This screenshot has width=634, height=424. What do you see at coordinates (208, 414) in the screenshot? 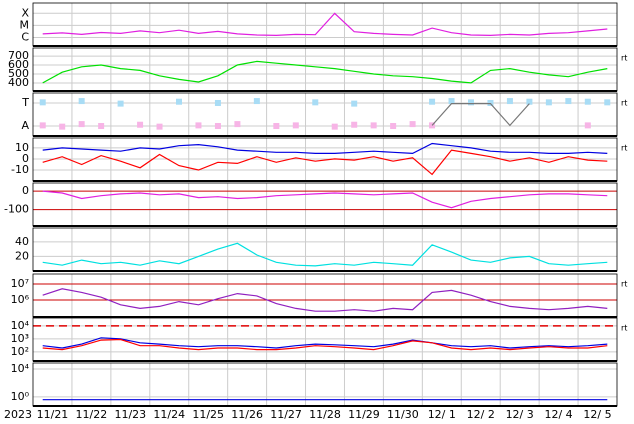
I see `x-tick-label: 11/25` at bounding box center [208, 414].